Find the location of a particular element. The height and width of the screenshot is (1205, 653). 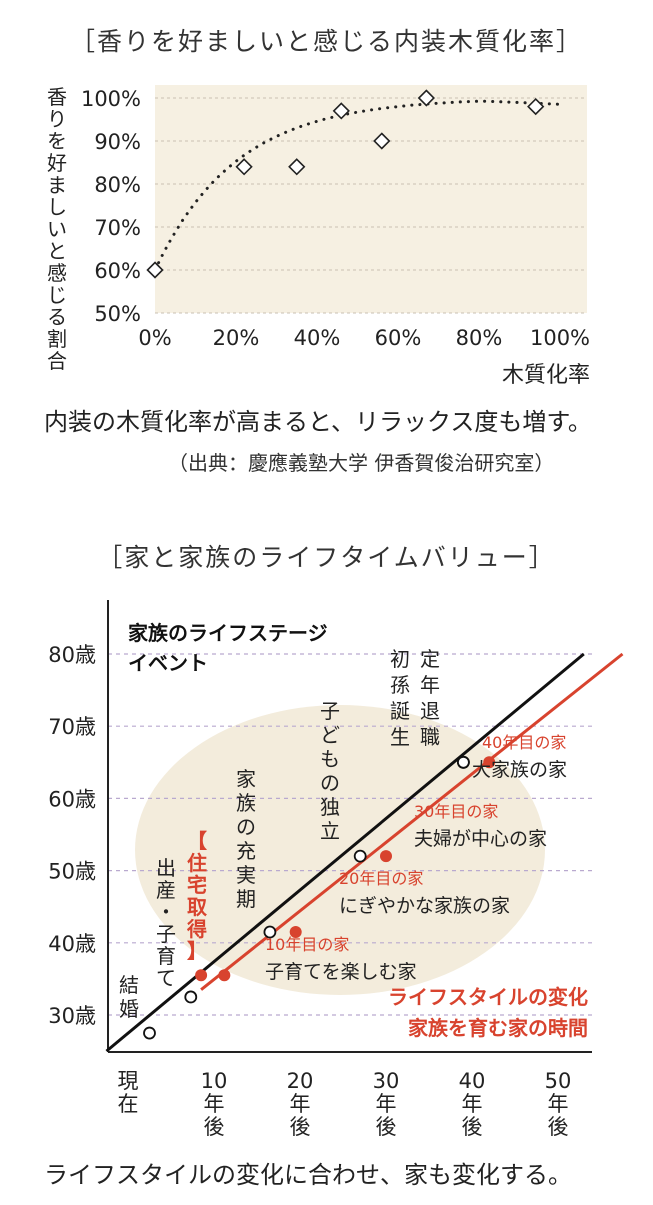

event-fulfill-label-char: 充 is located at coordinates (246, 851).